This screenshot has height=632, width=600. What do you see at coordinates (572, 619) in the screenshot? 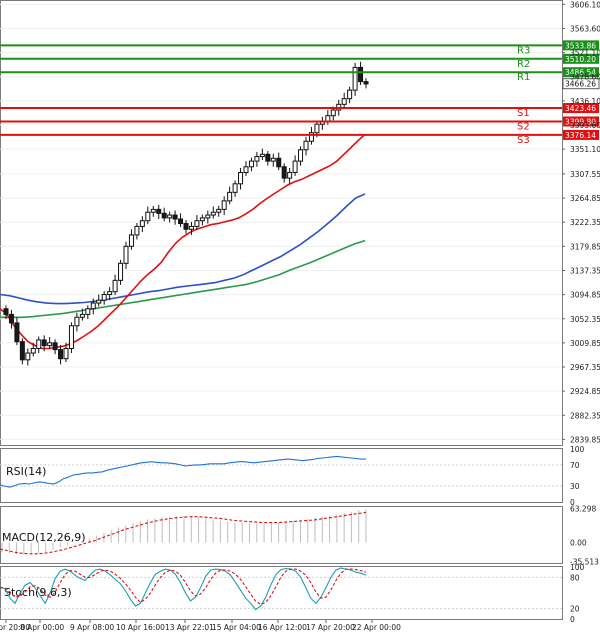
I see `stoch-tick-label: 0` at bounding box center [572, 619].